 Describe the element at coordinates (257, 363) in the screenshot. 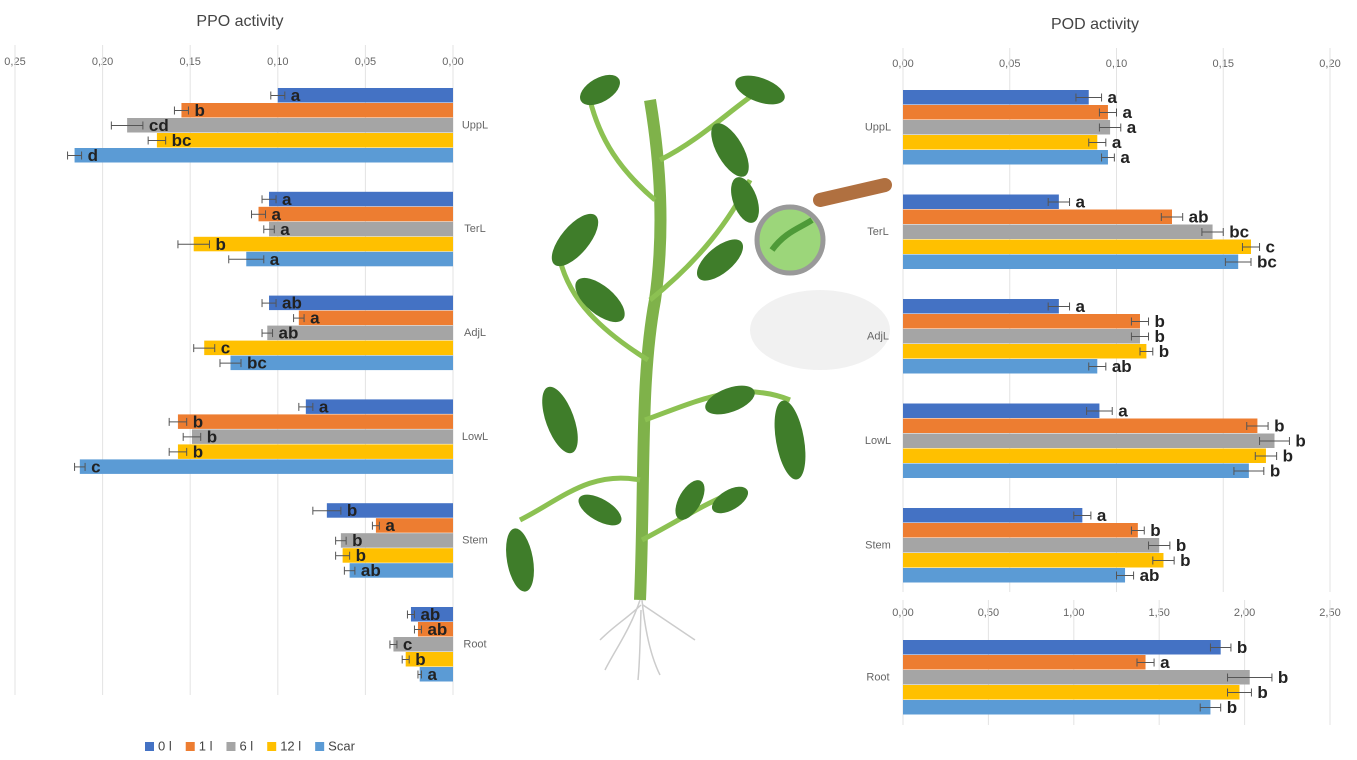

I see `significance-letter: bc` at that location.